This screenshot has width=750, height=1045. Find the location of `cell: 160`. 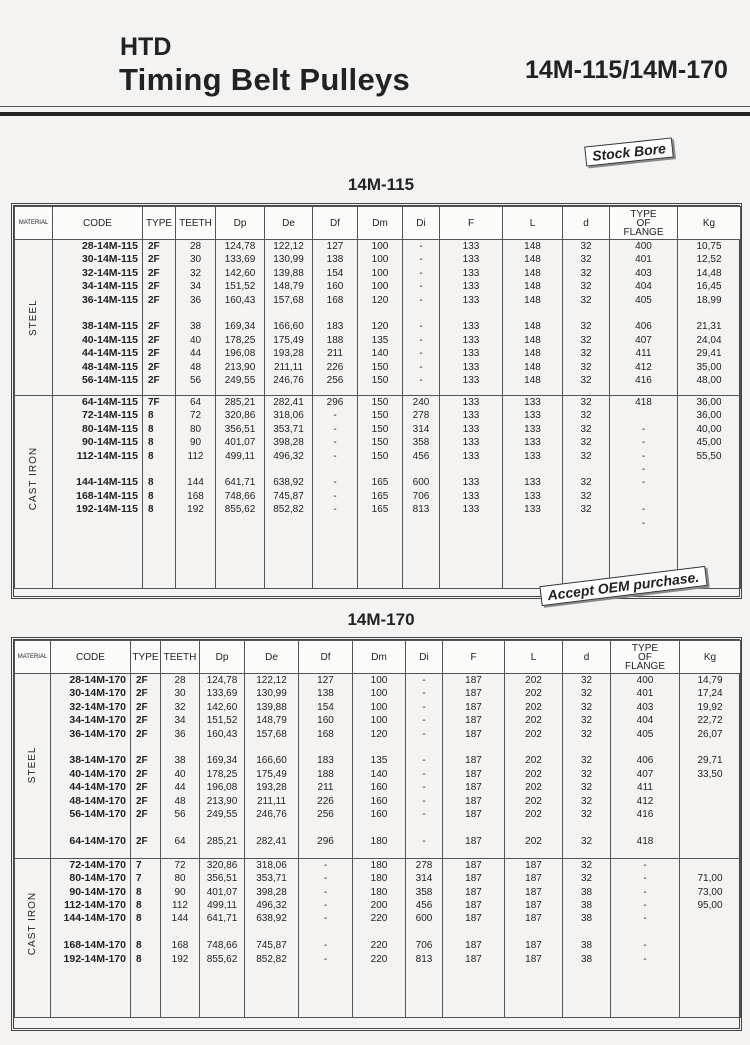

cell: 160 is located at coordinates (335, 287).